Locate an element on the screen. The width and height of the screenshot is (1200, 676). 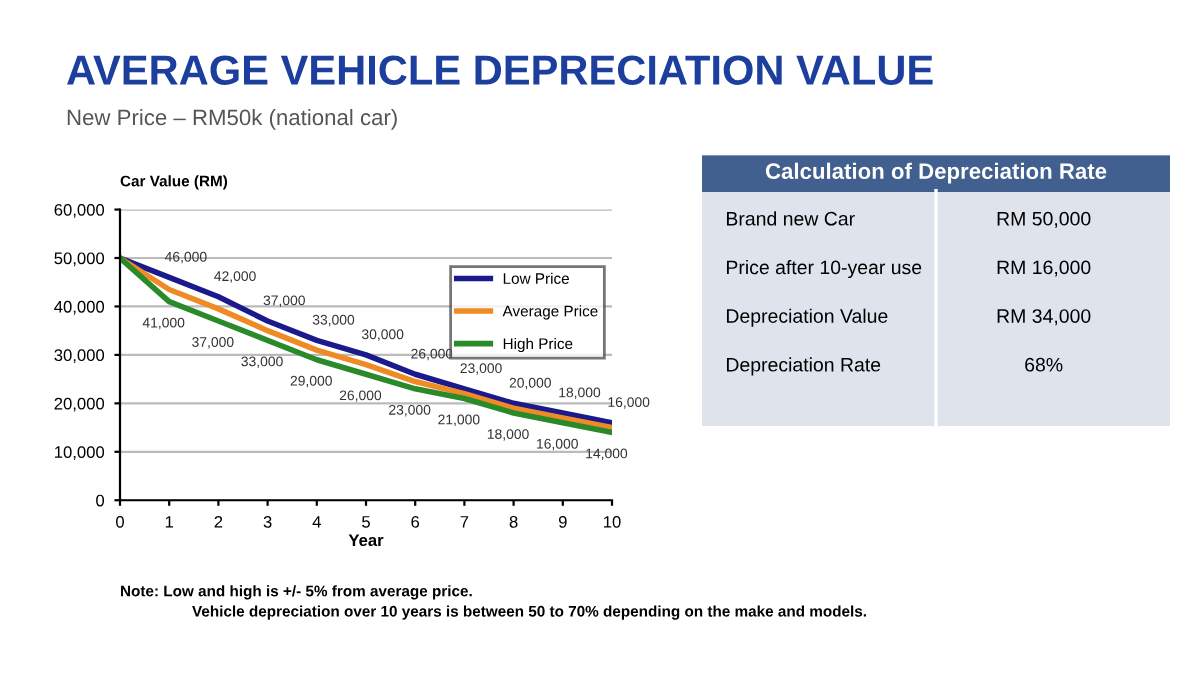
y-tick-label: 30,000 is located at coordinates (79, 356).